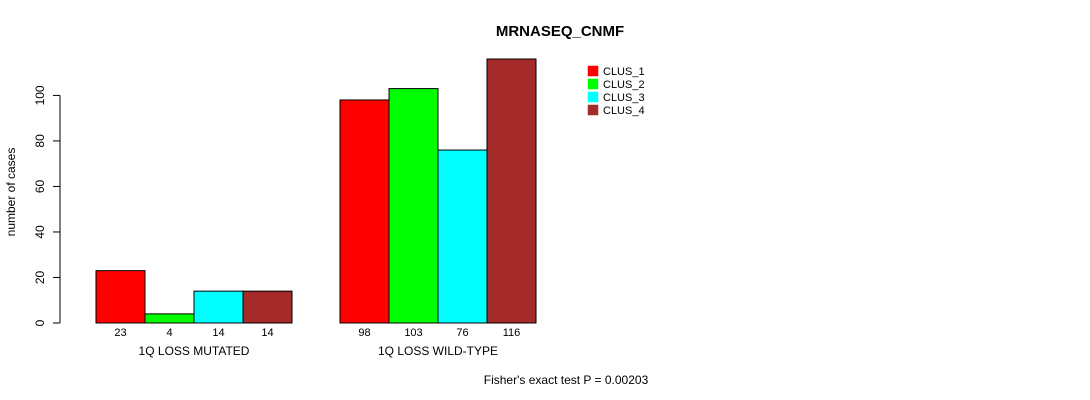 The width and height of the screenshot is (1090, 400). What do you see at coordinates (566, 380) in the screenshot?
I see `fisher-annotation: Fisher's exact test P = 0.00203` at bounding box center [566, 380].